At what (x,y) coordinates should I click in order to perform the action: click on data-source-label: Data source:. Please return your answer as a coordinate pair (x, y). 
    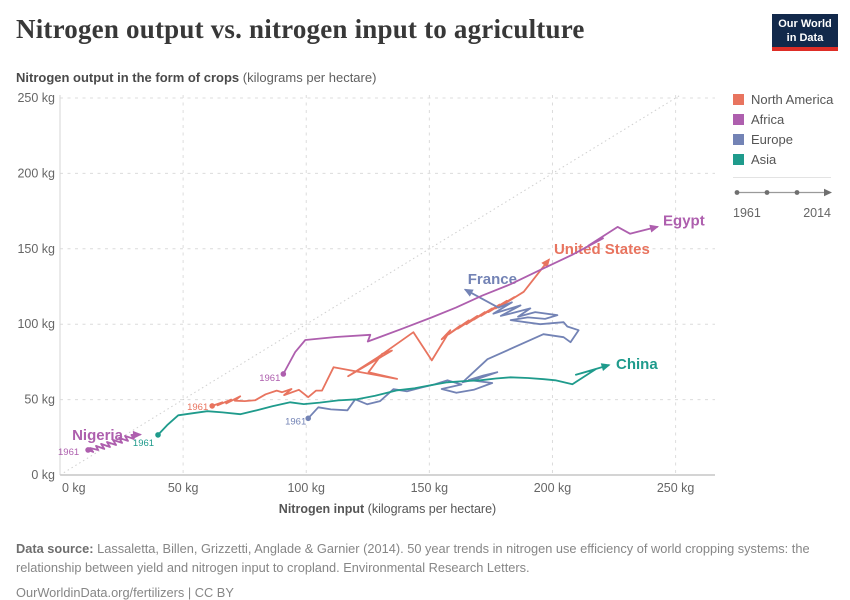
    Looking at the image, I should click on (55, 548).